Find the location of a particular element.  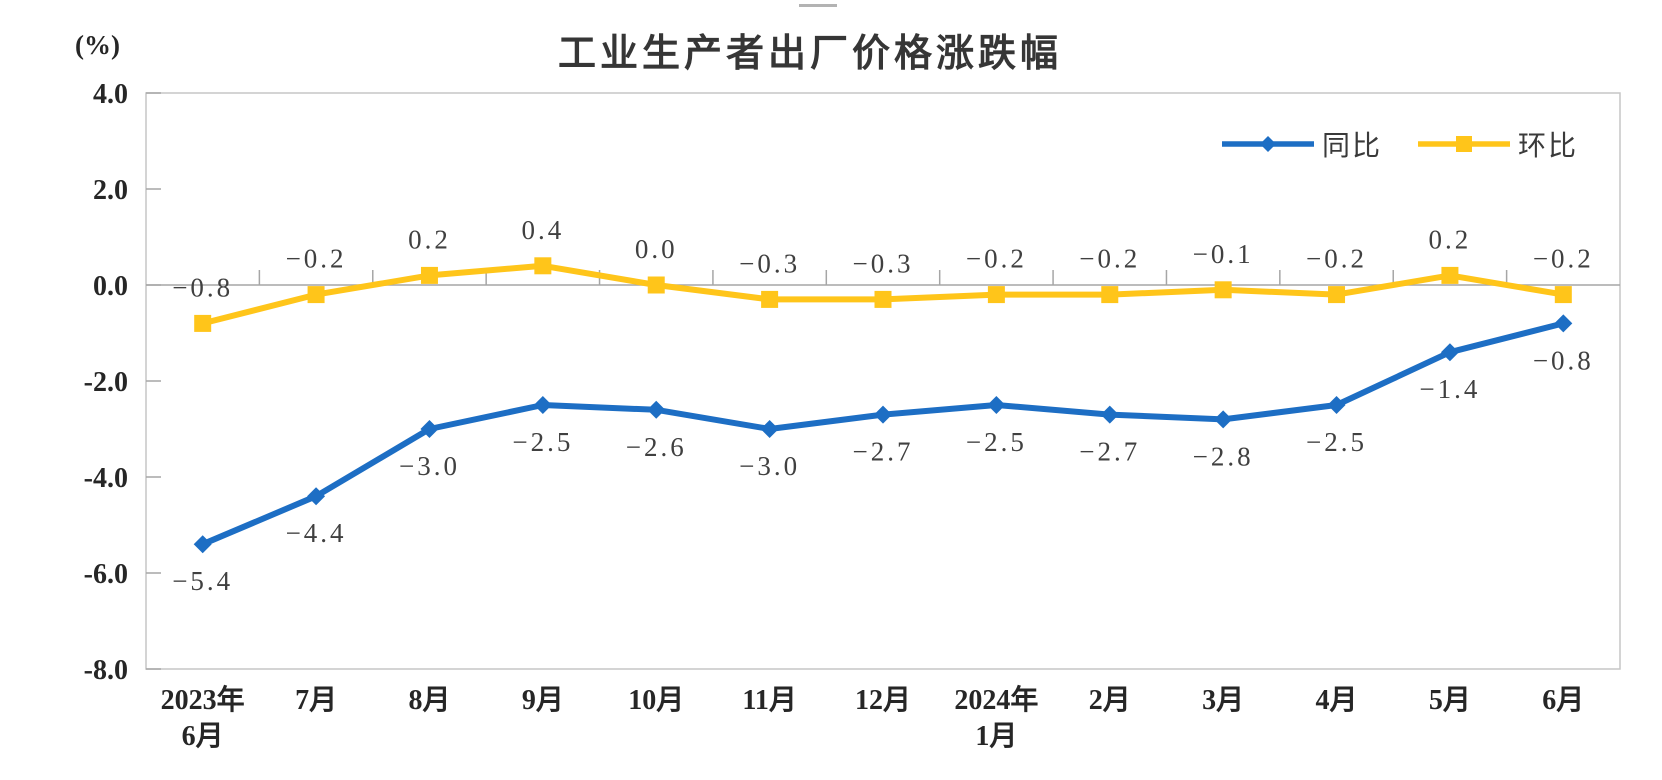

x-axis-label: 9月 is located at coordinates (543, 700).